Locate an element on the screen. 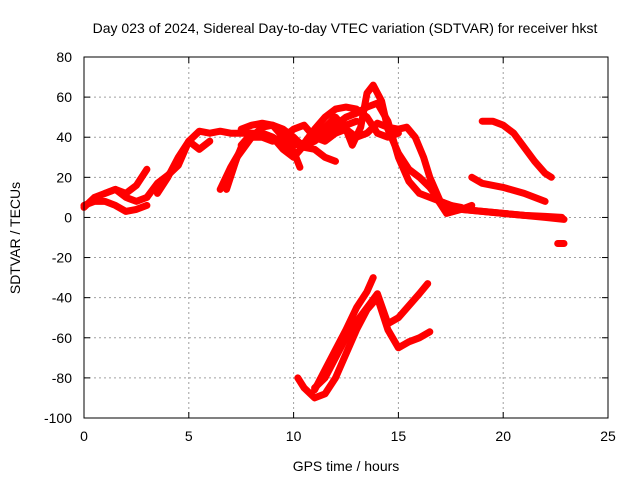 Image resolution: width=640 pixels, height=480 pixels. x-axis-title: GPS time / hours is located at coordinates (346, 466).